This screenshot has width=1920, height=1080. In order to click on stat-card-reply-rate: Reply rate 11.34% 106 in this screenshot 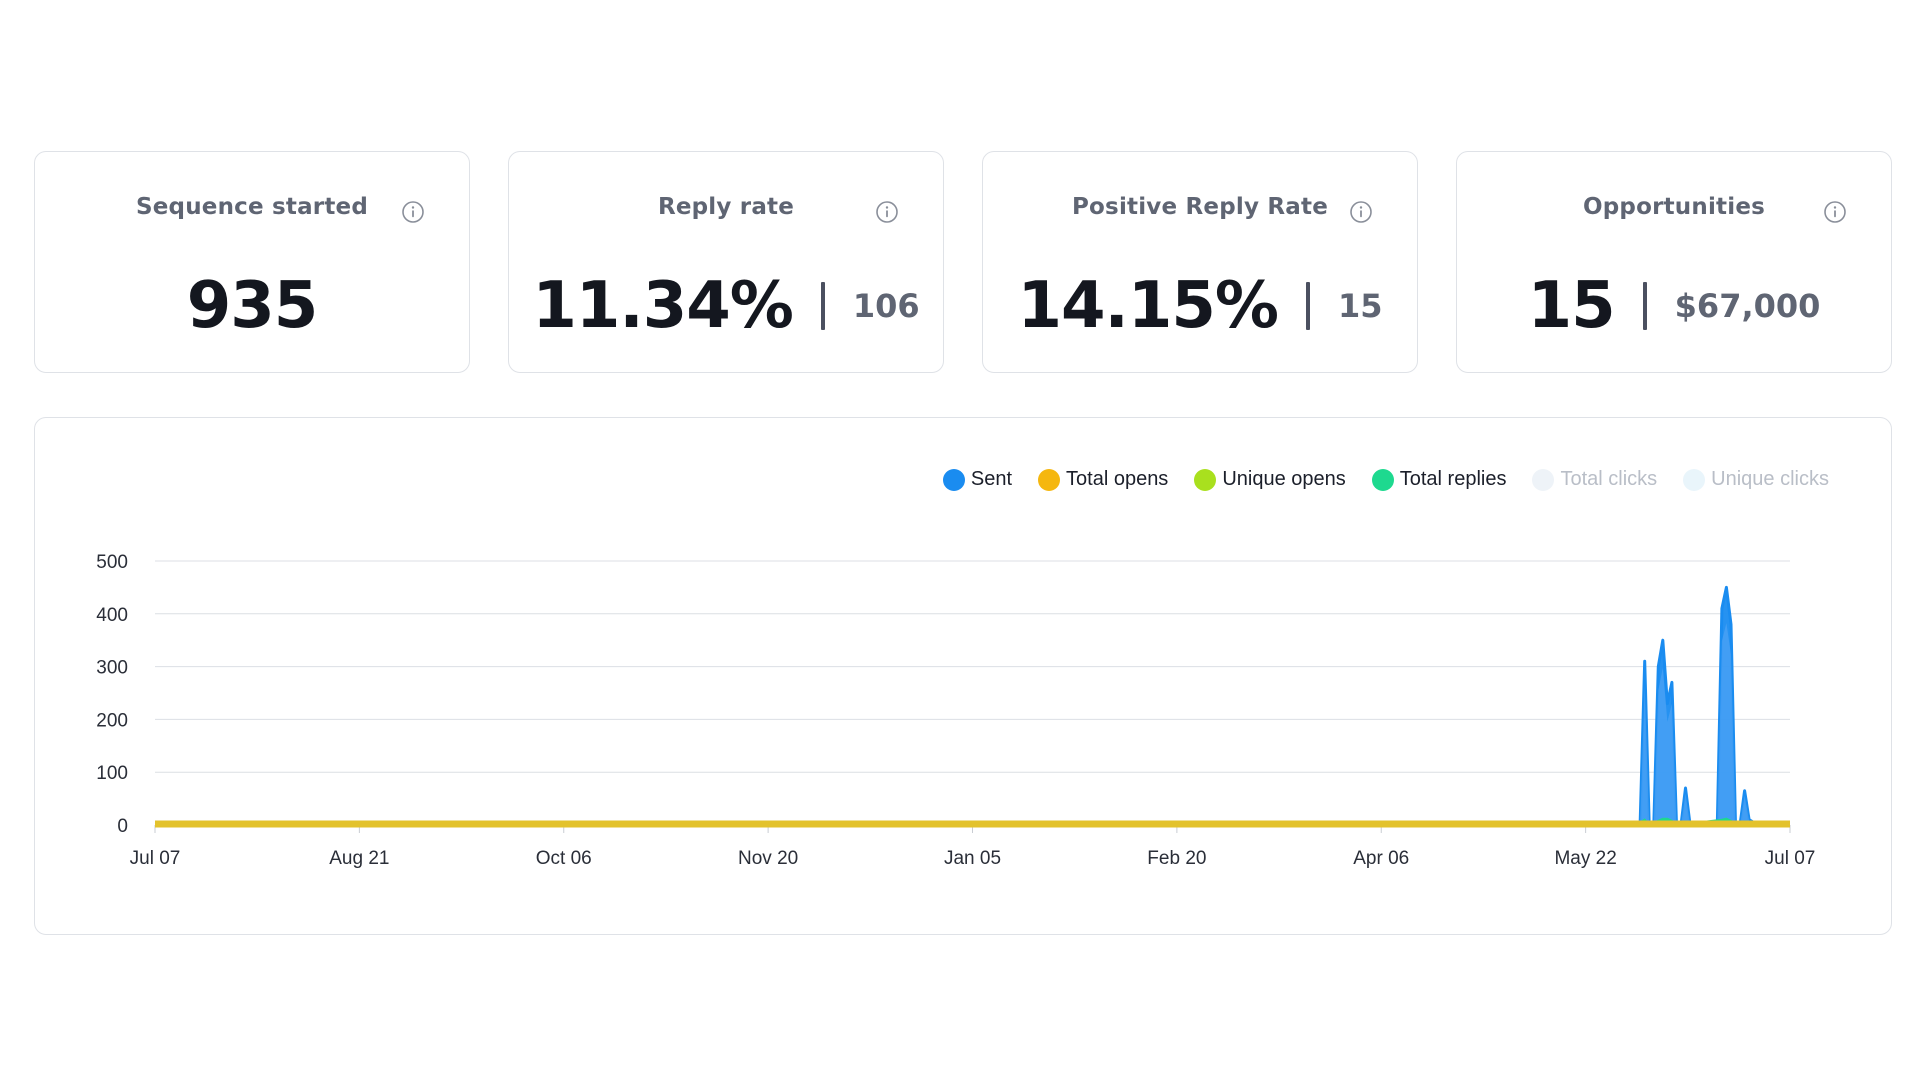, I will do `click(726, 262)`.